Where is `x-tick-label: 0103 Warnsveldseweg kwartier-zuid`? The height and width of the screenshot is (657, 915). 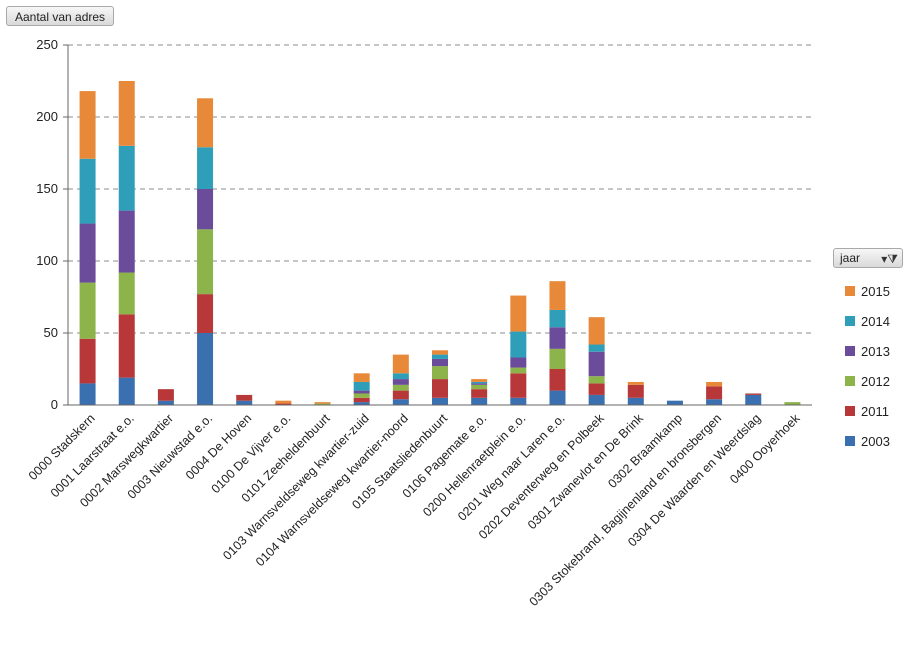
x-tick-label: 0103 Warnsveldseweg kwartier-zuid is located at coordinates (296, 487).